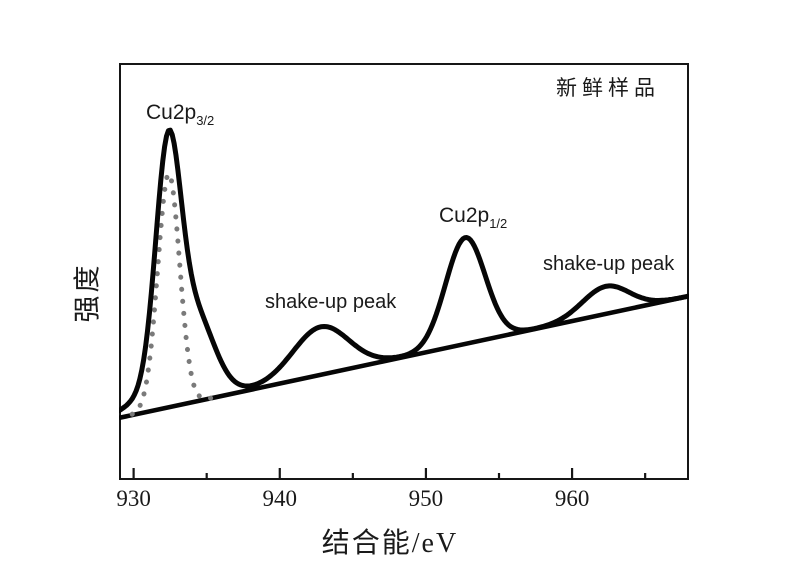  What do you see at coordinates (608, 88) in the screenshot?
I see `sample-name-label: 新鲜样品` at bounding box center [608, 88].